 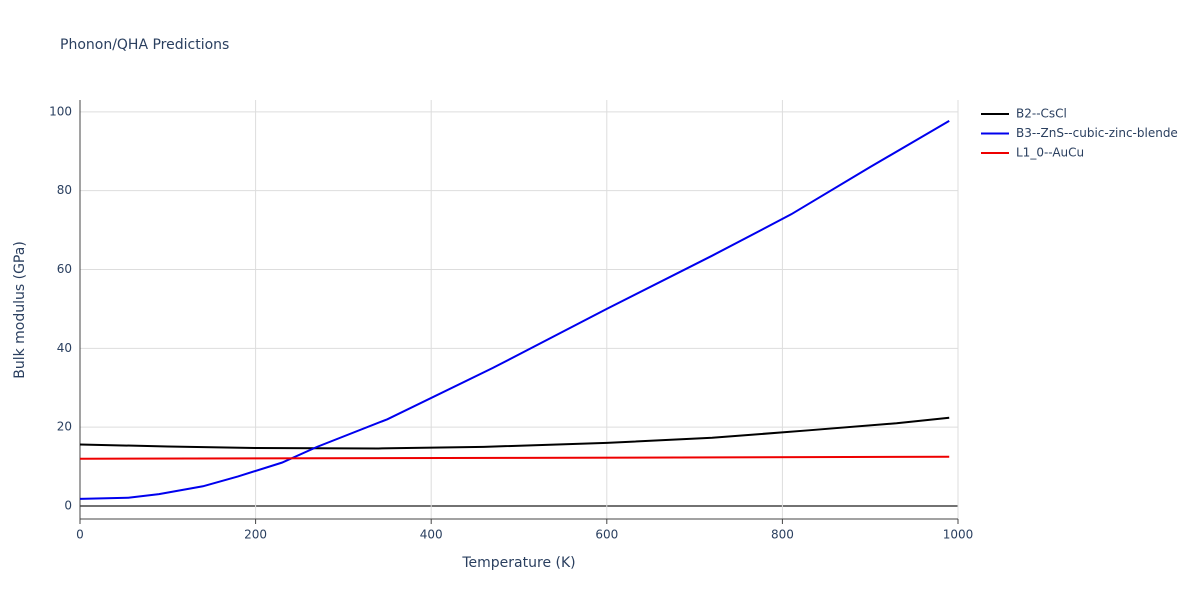 I want to click on y-tick-label: 0, so click(x=68, y=505).